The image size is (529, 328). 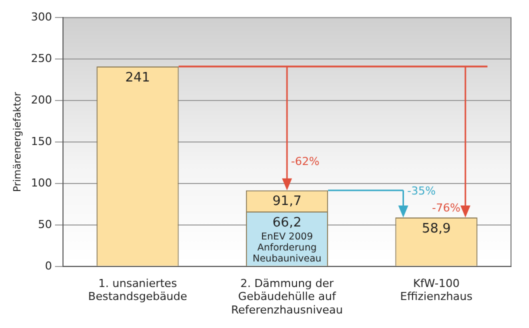 What do you see at coordinates (287, 248) in the screenshot?
I see `series-label: EnEV 2009 Anforderung Neubauniveau` at bounding box center [287, 248].